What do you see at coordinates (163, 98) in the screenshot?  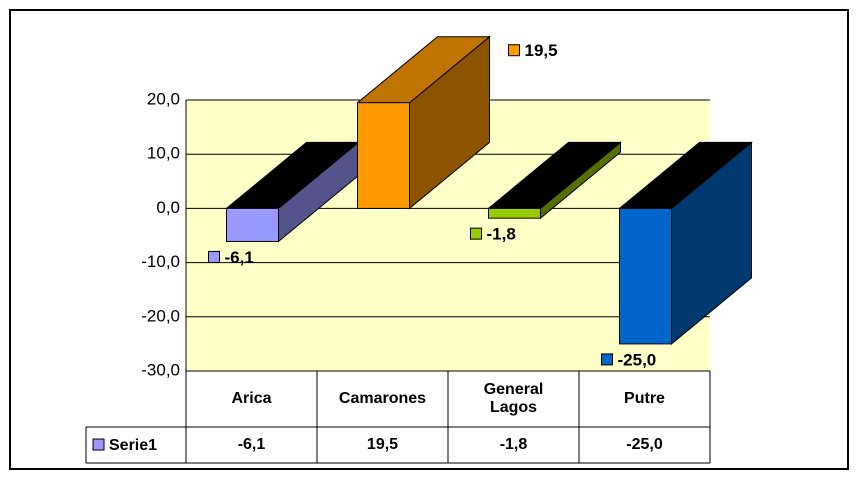 I see `y-tick-label: 20,0` at bounding box center [163, 98].